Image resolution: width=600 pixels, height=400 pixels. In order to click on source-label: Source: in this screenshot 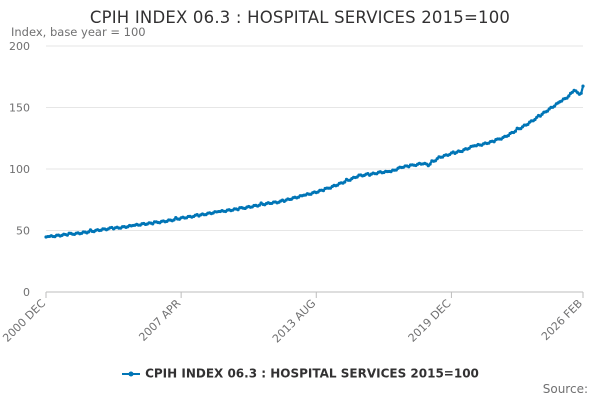, I will do `click(565, 389)`.